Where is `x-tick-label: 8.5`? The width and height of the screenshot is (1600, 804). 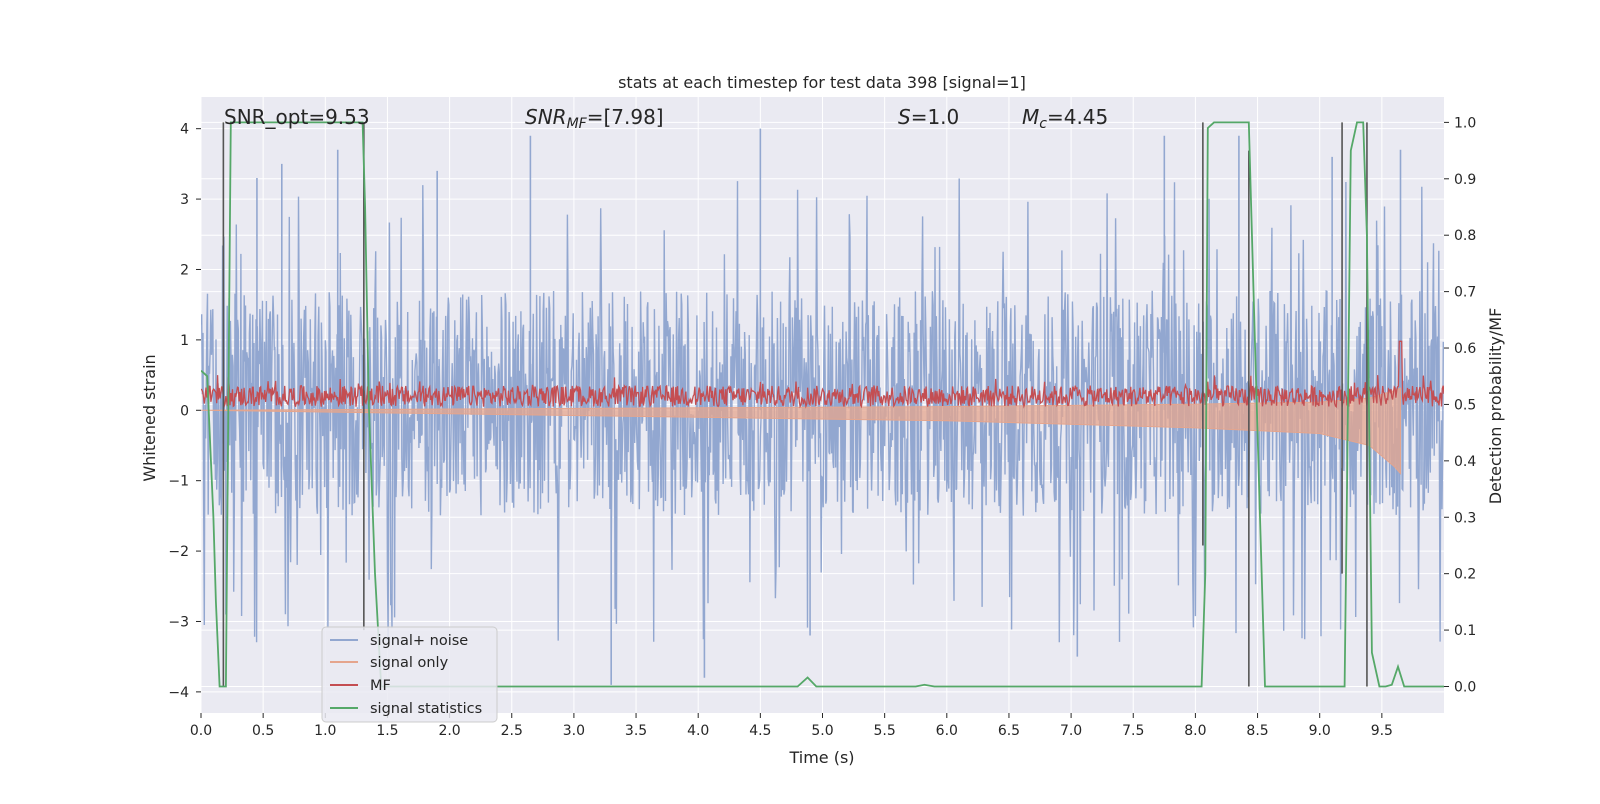 x-tick-label: 8.5 is located at coordinates (1257, 731).